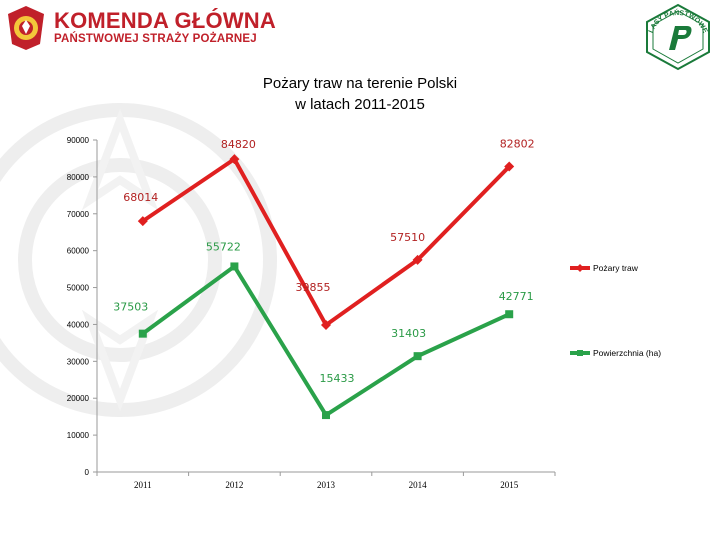 The image size is (720, 540). Describe the element at coordinates (143, 485) in the screenshot. I see `x-tick-label: 2011` at that location.